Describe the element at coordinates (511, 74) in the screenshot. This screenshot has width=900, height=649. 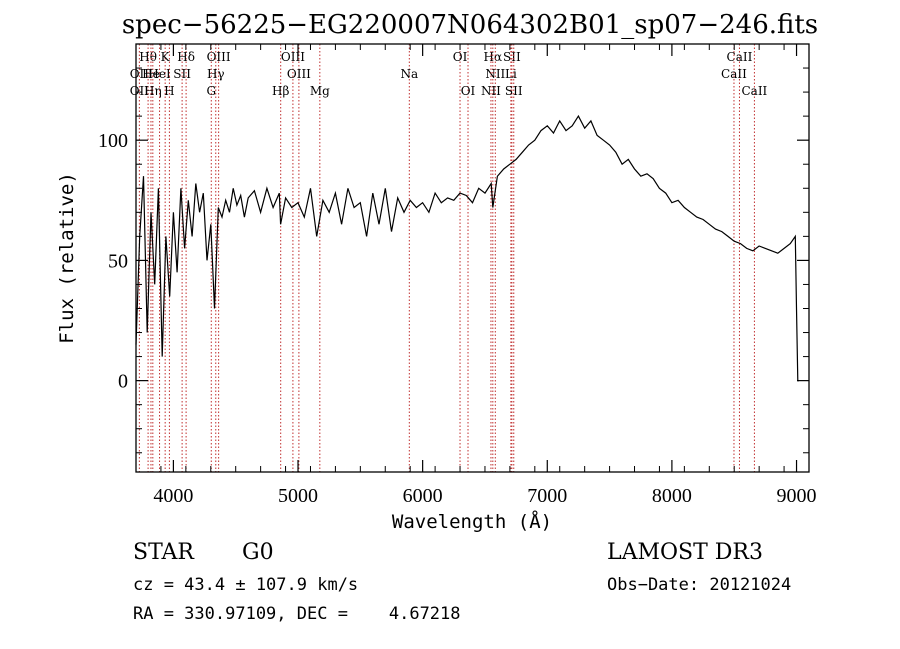
I see `spectral-line-label: Li` at that location.